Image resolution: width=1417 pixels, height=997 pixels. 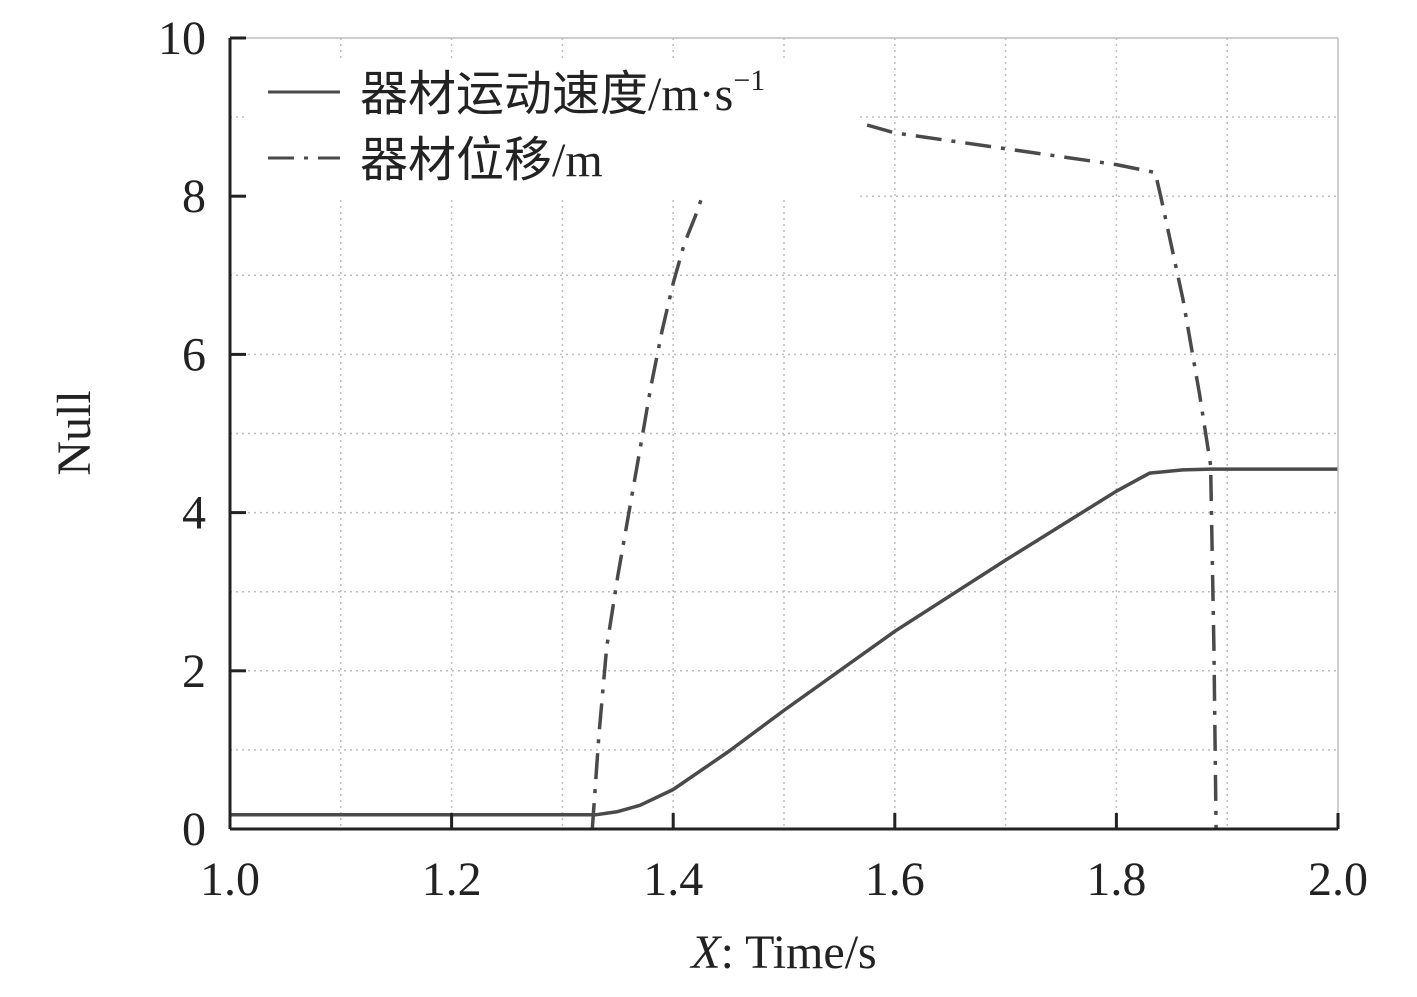 I want to click on legend-label-displacement: 器材位移/m, so click(x=481, y=160).